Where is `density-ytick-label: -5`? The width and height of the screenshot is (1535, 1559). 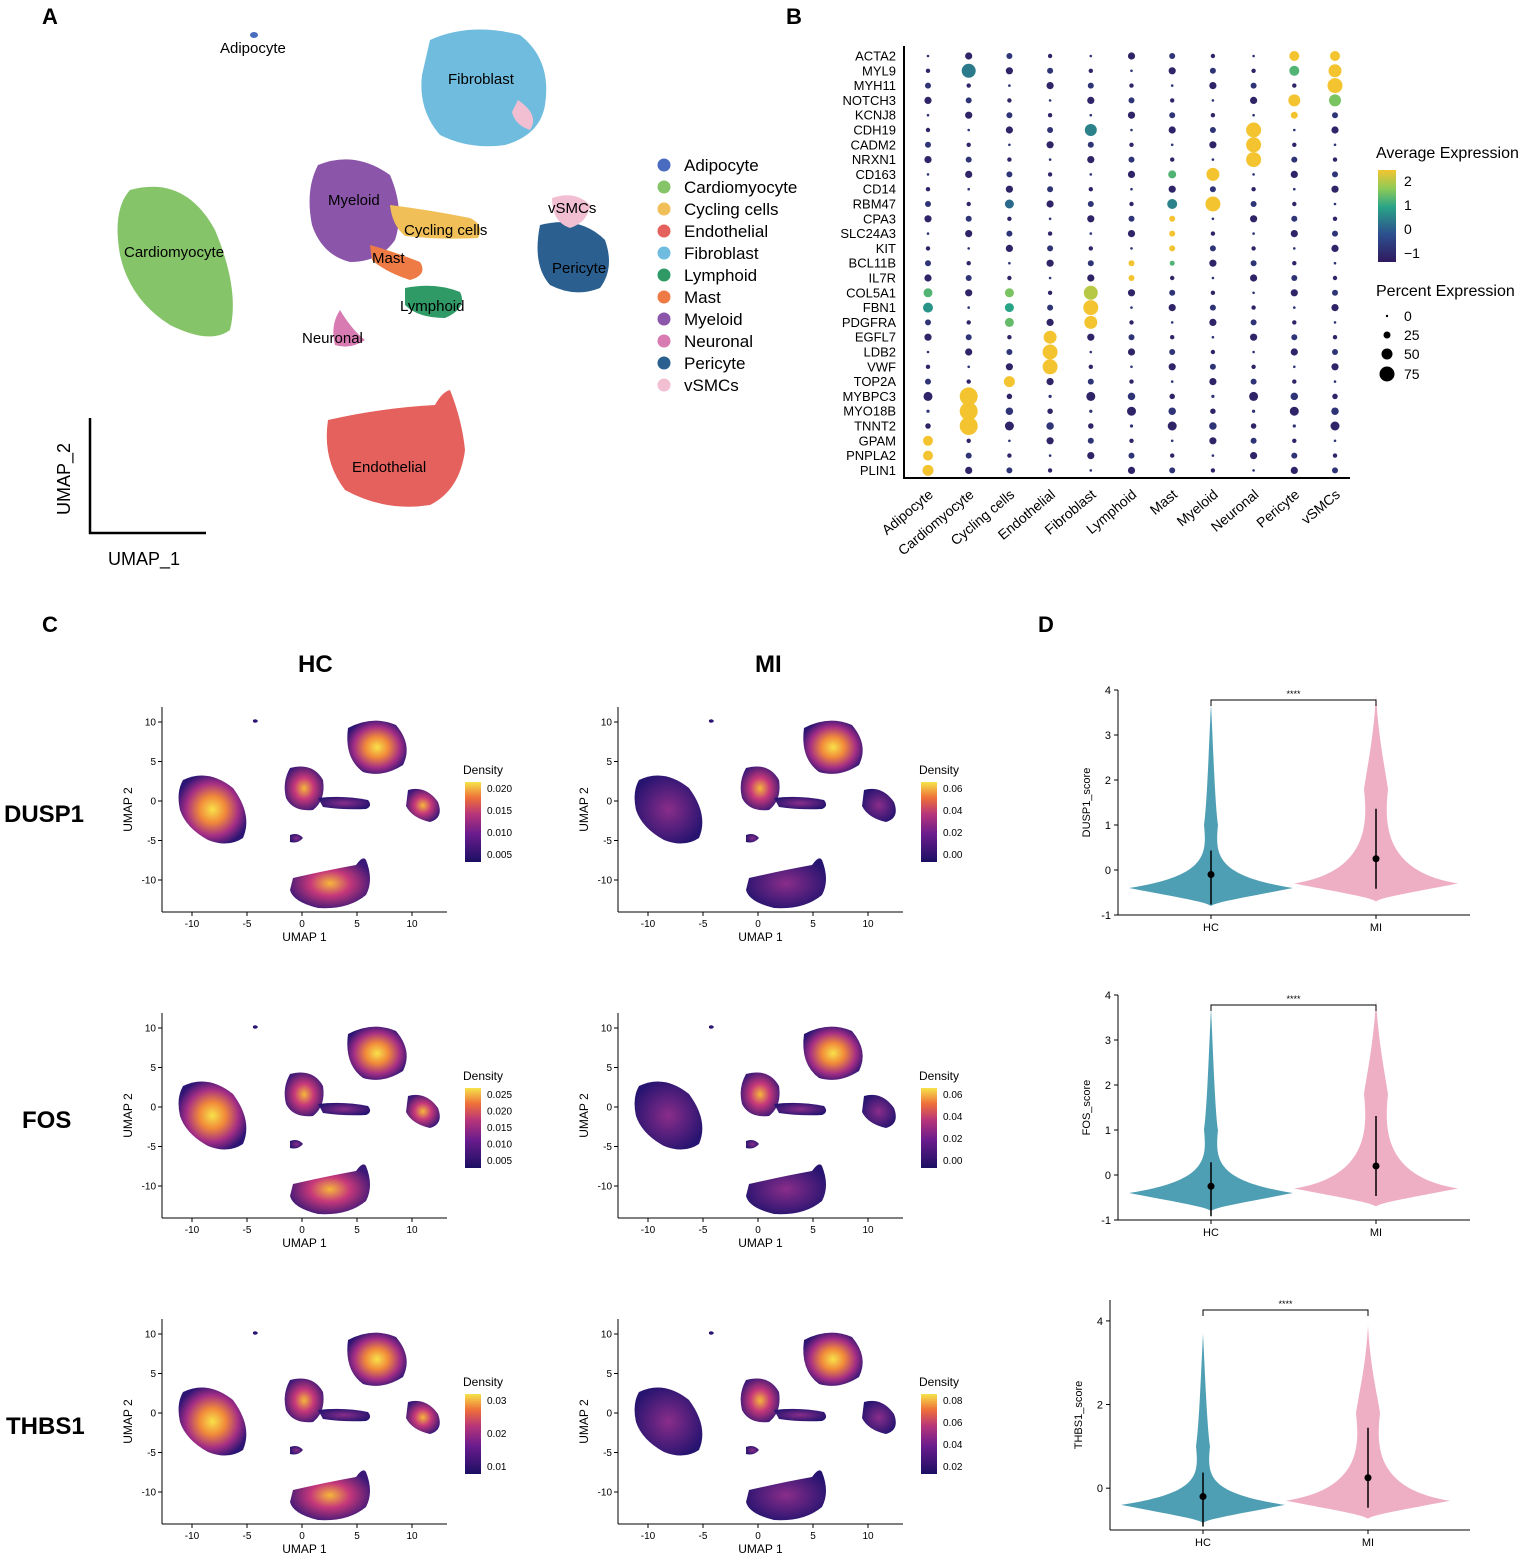 density-ytick-label: -5 is located at coordinates (151, 841).